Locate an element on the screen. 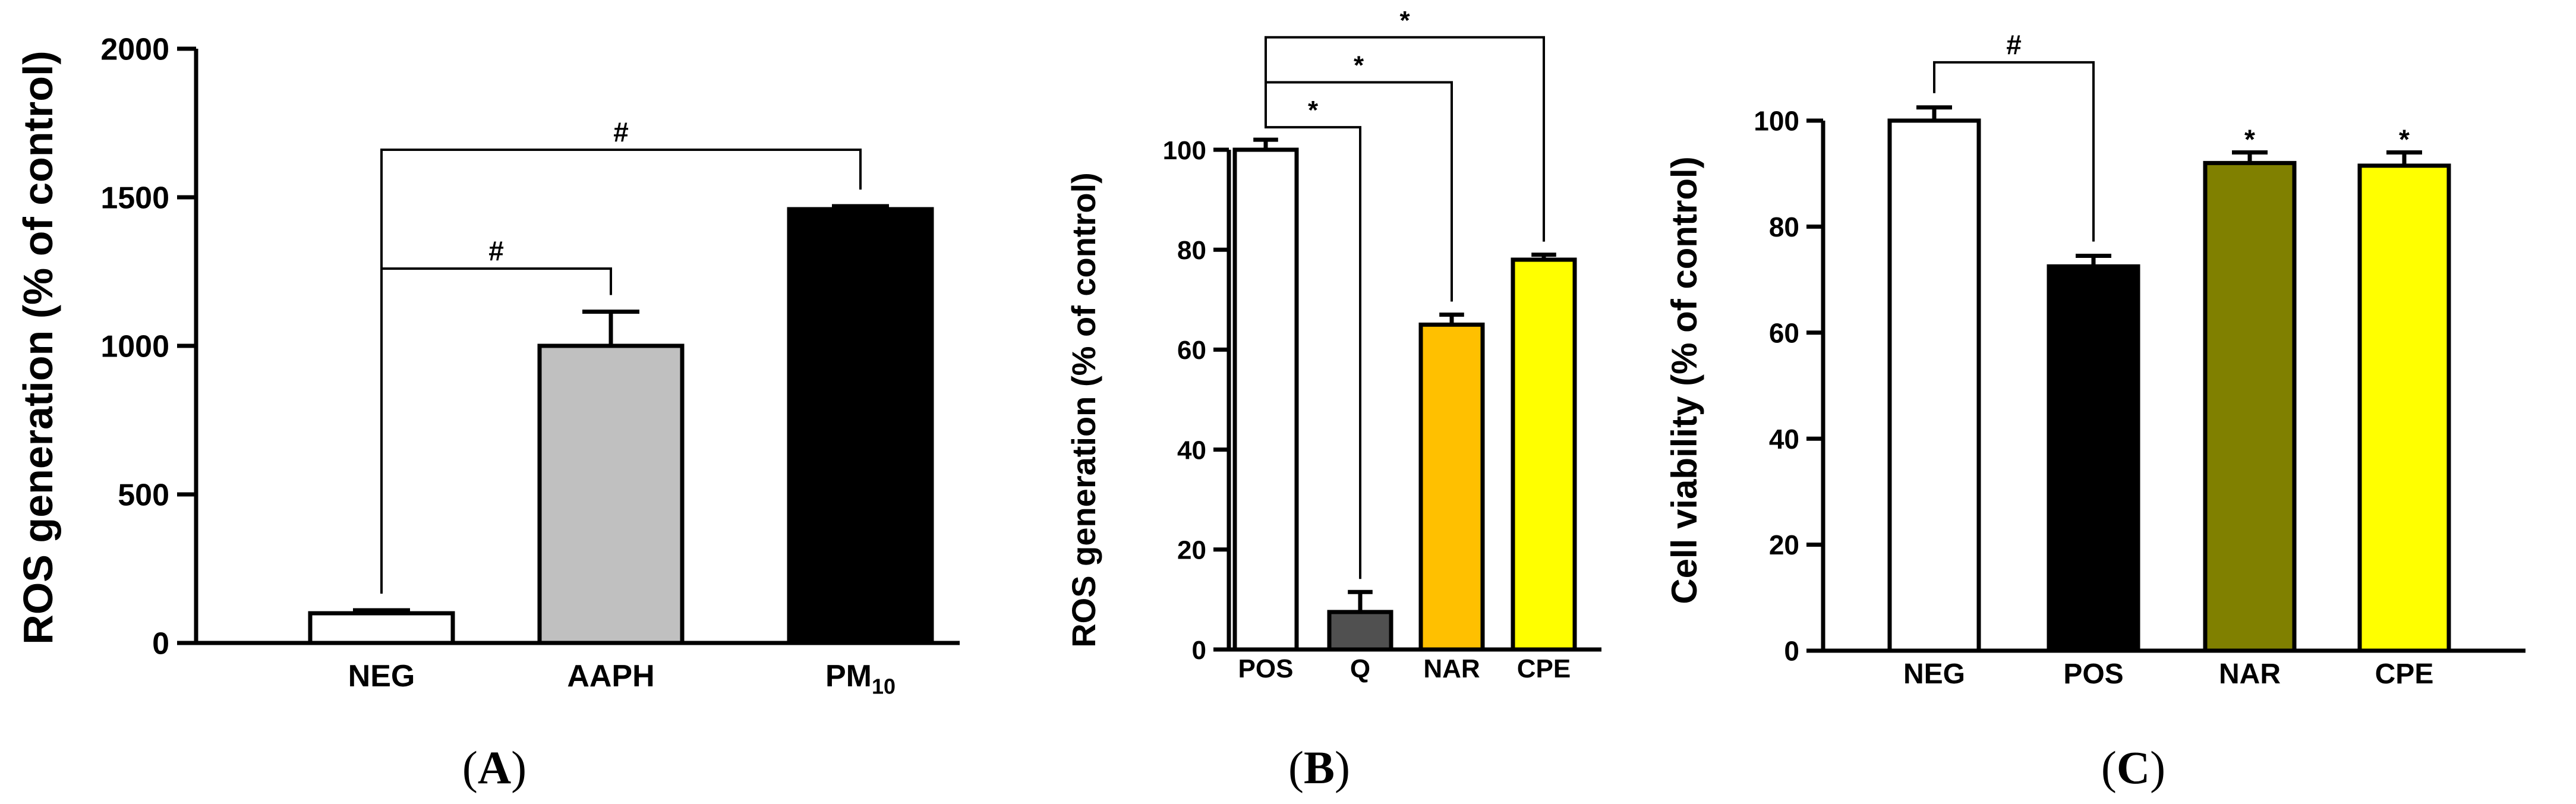 This screenshot has height=804, width=2576. panel-b-y-tick-label: 0 is located at coordinates (1199, 650).